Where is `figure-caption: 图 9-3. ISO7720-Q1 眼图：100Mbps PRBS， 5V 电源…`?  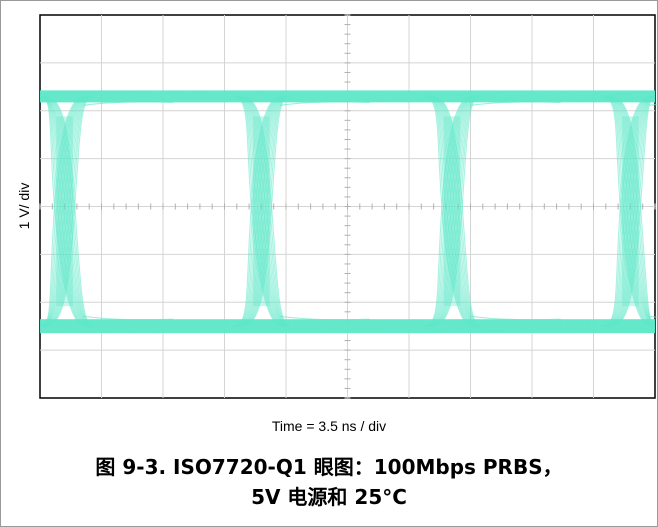
figure-caption: 图 9-3. ISO7720-Q1 眼图：100Mbps PRBS， 5V 电源… is located at coordinates (329, 482).